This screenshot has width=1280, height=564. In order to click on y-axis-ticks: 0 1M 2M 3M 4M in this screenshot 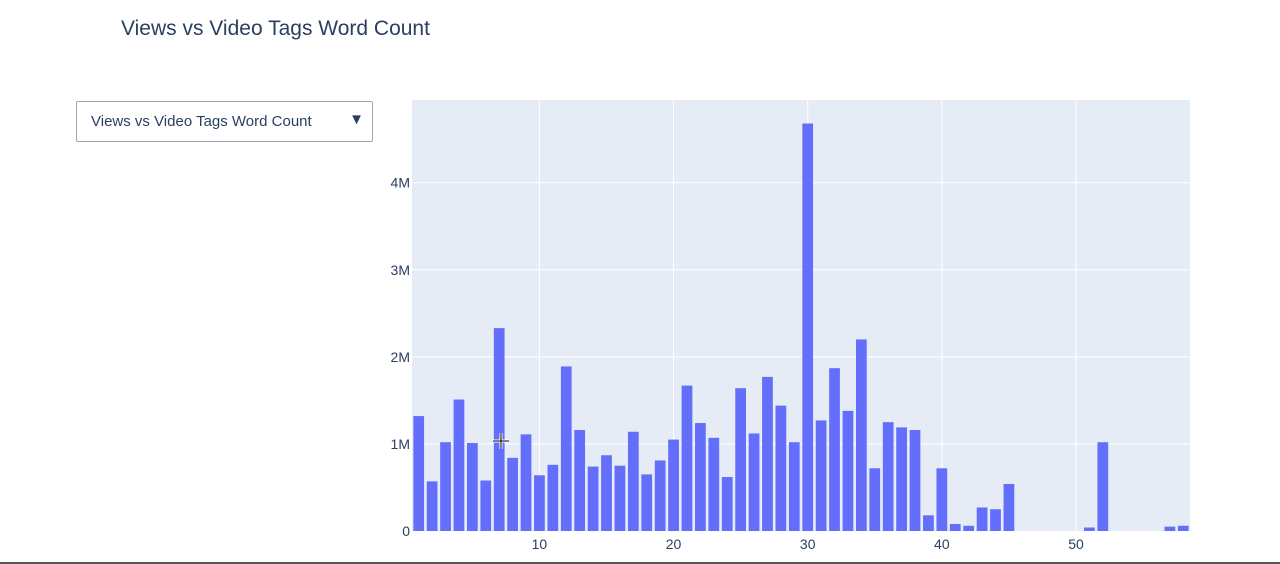, I will do `click(401, 357)`.